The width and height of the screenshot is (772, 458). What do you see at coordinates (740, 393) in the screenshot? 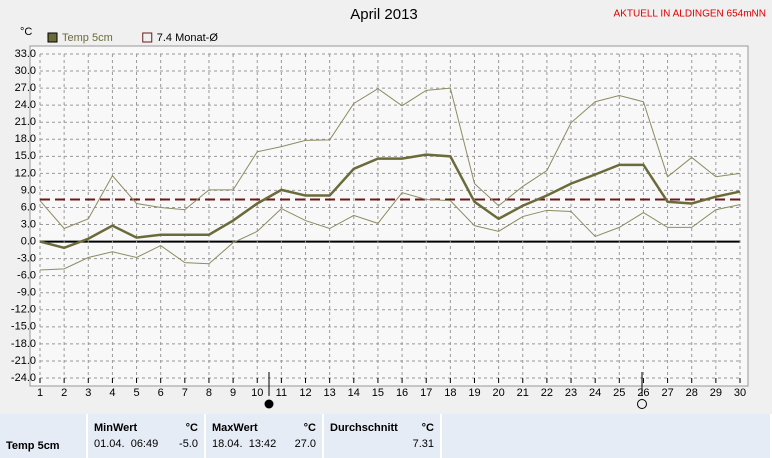
I see `x-tick-label: 30` at bounding box center [740, 393].